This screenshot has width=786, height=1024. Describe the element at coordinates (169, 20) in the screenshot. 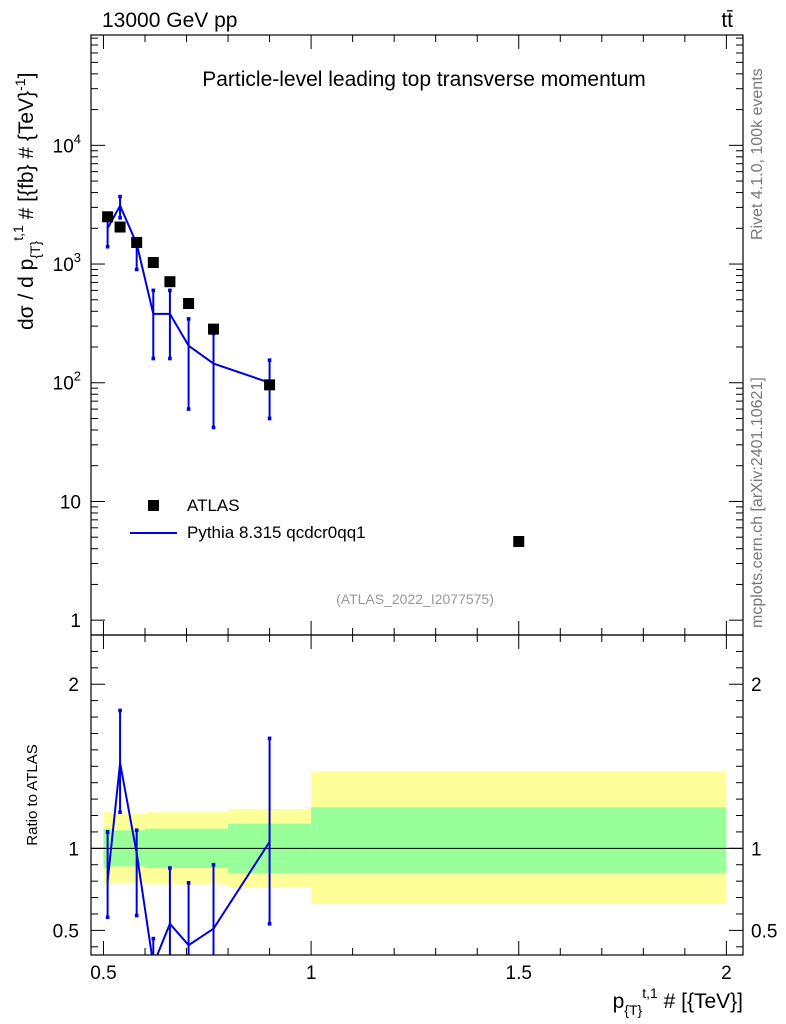

I see `energy-label: 13000 GeV pp` at that location.